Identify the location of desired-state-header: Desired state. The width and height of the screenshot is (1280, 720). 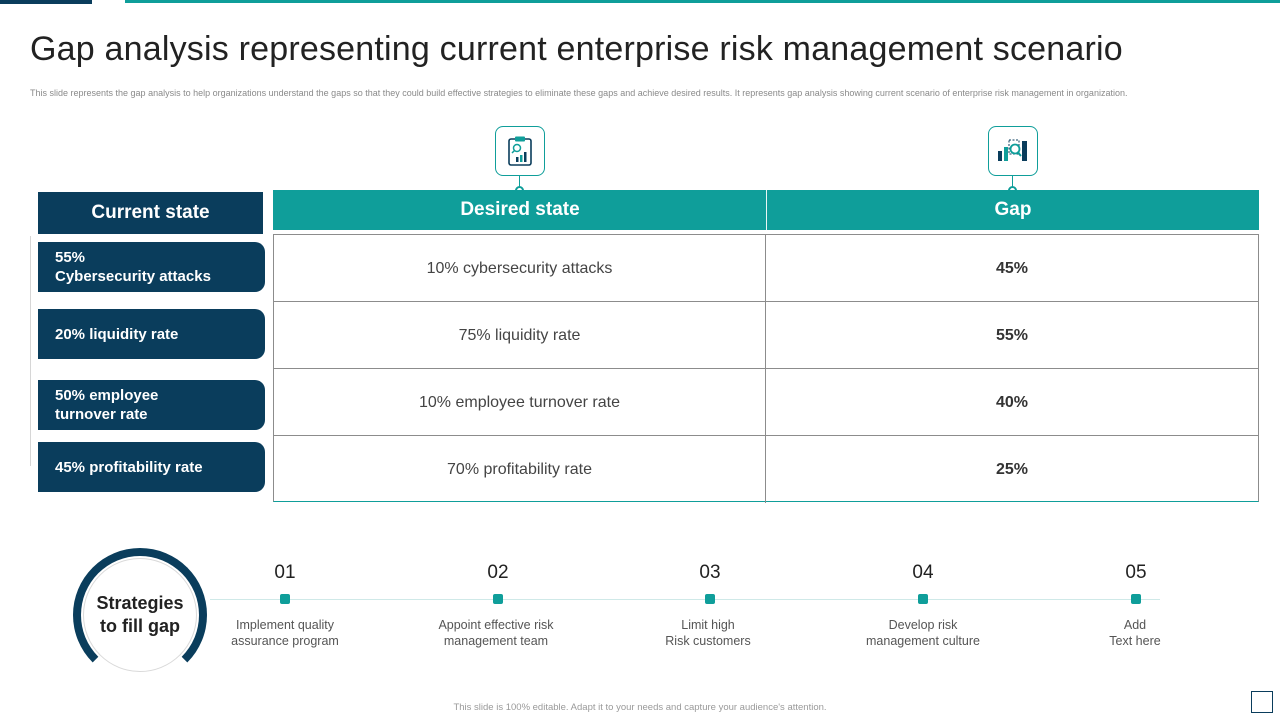
(520, 210).